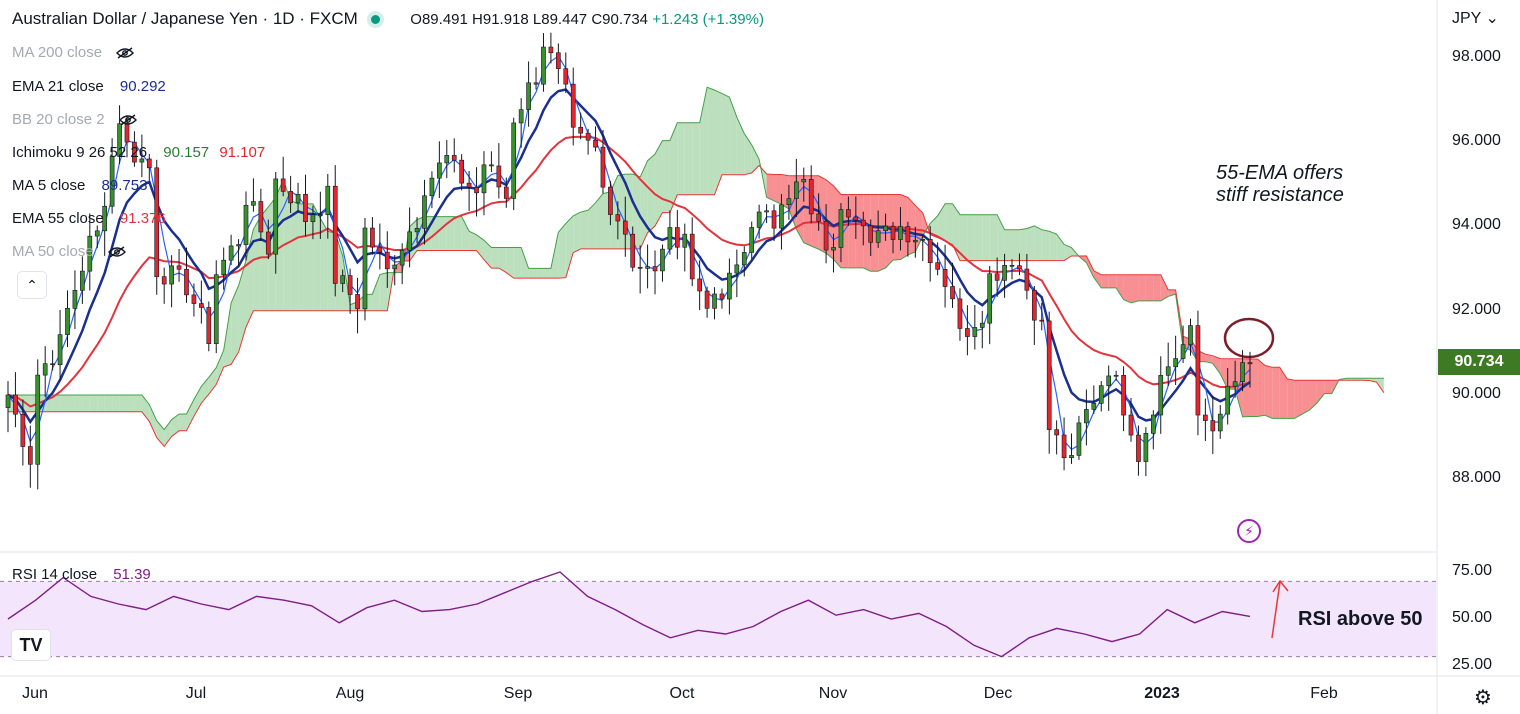 Image resolution: width=1520 pixels, height=714 pixels. Describe the element at coordinates (31, 645) in the screenshot. I see `tradingview-logo: TV` at that location.